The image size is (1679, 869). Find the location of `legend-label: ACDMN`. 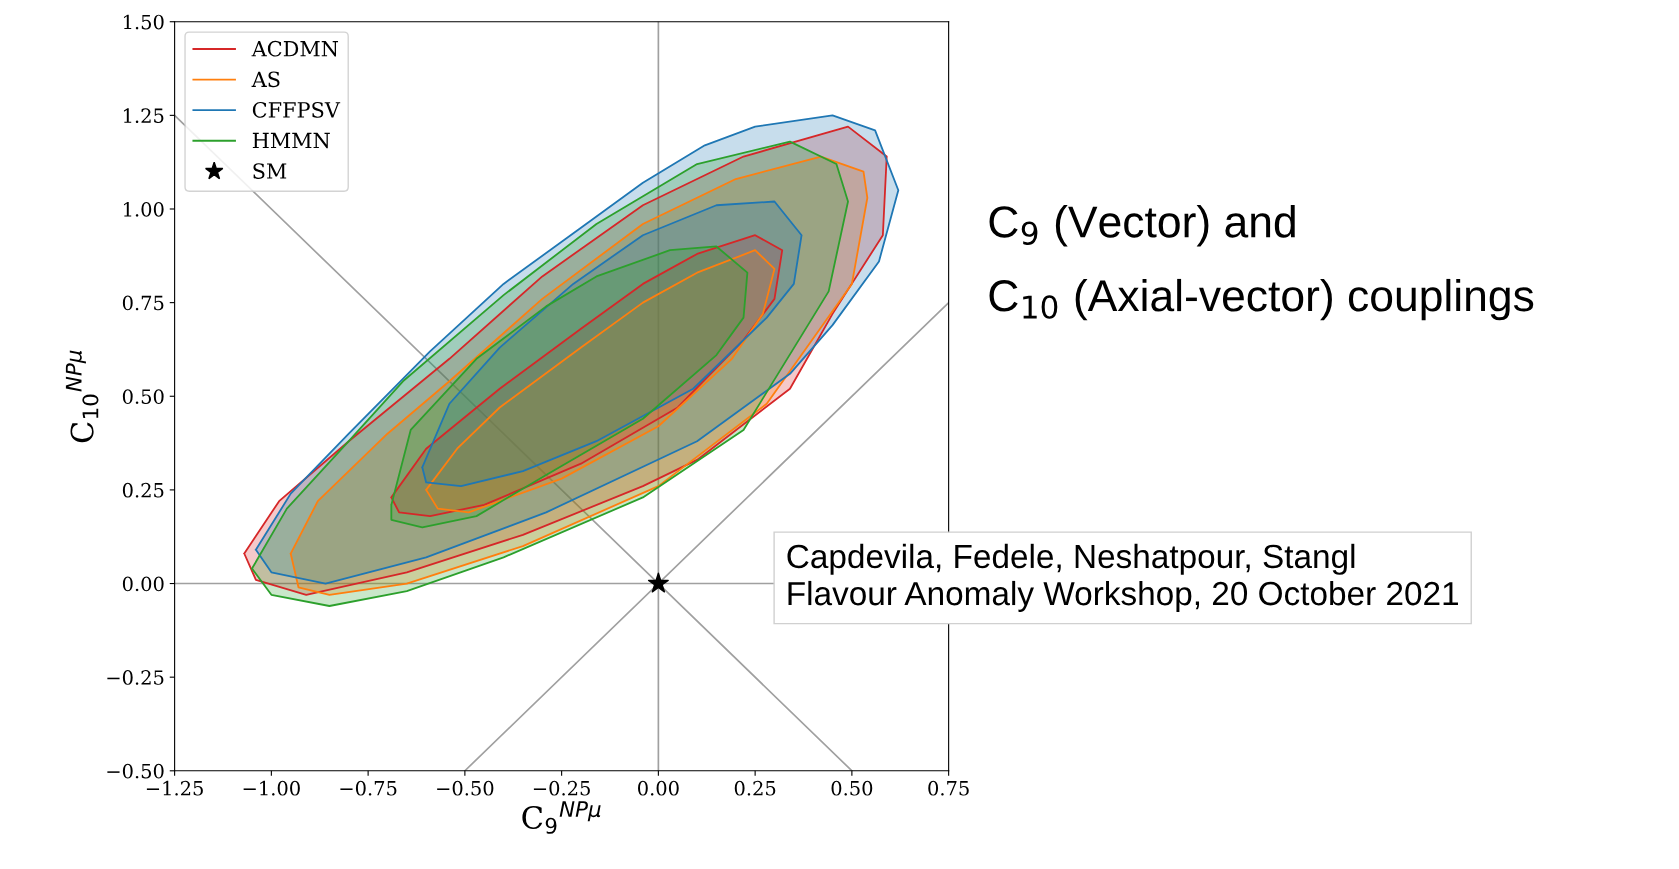

legend-label: ACDMN is located at coordinates (295, 48).